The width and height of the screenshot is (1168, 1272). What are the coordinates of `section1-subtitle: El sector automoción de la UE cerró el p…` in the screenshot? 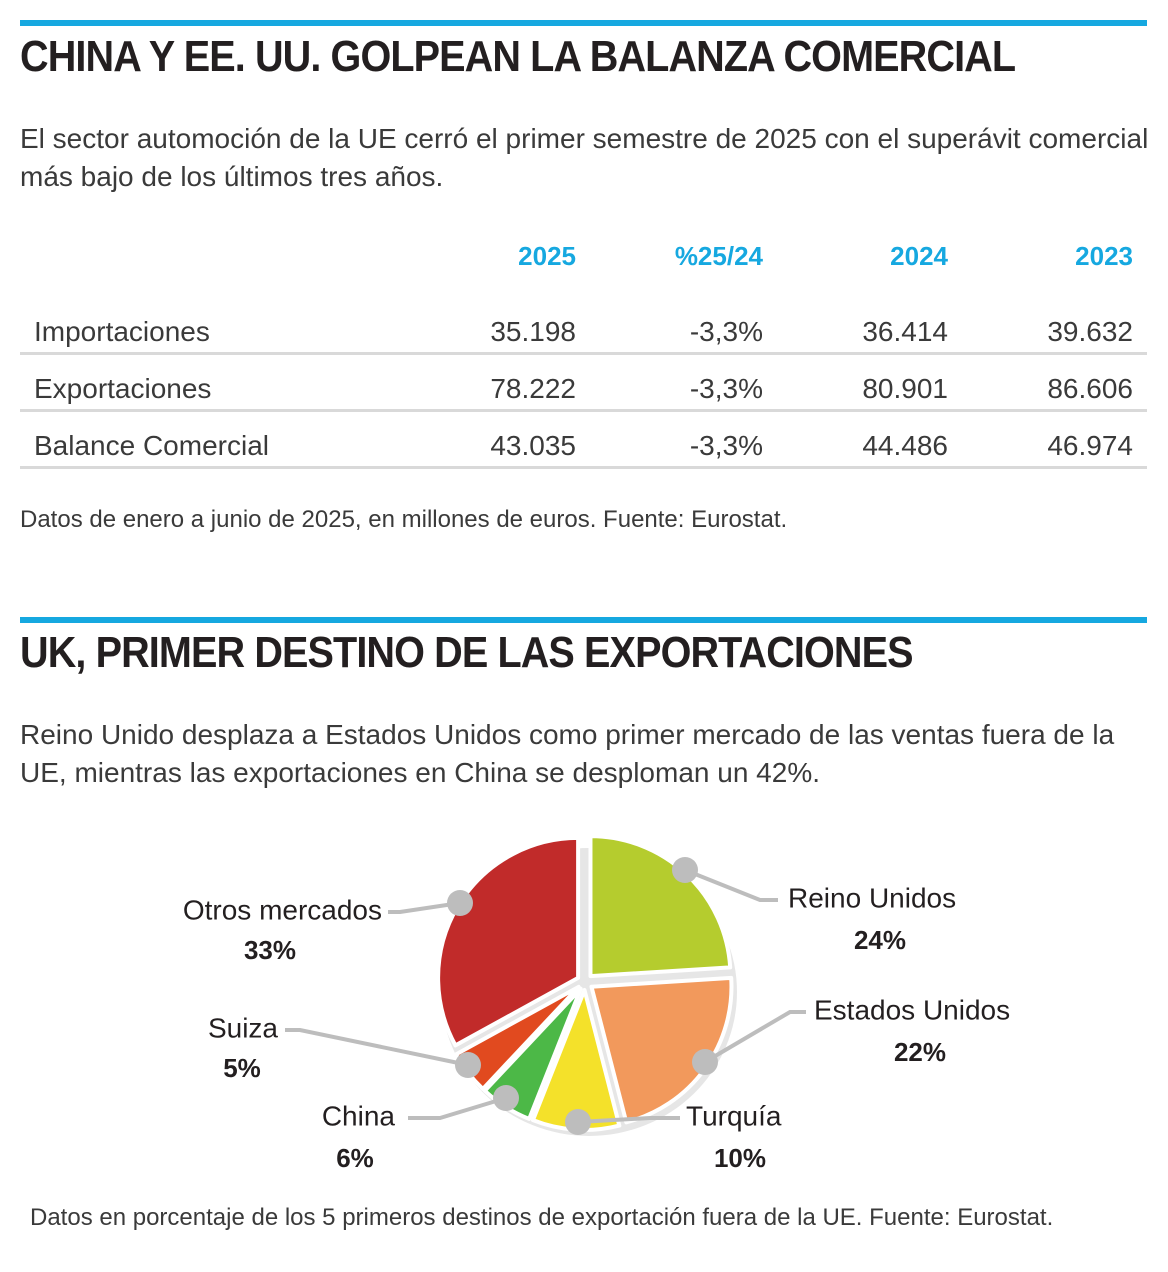 It's located at (584, 157).